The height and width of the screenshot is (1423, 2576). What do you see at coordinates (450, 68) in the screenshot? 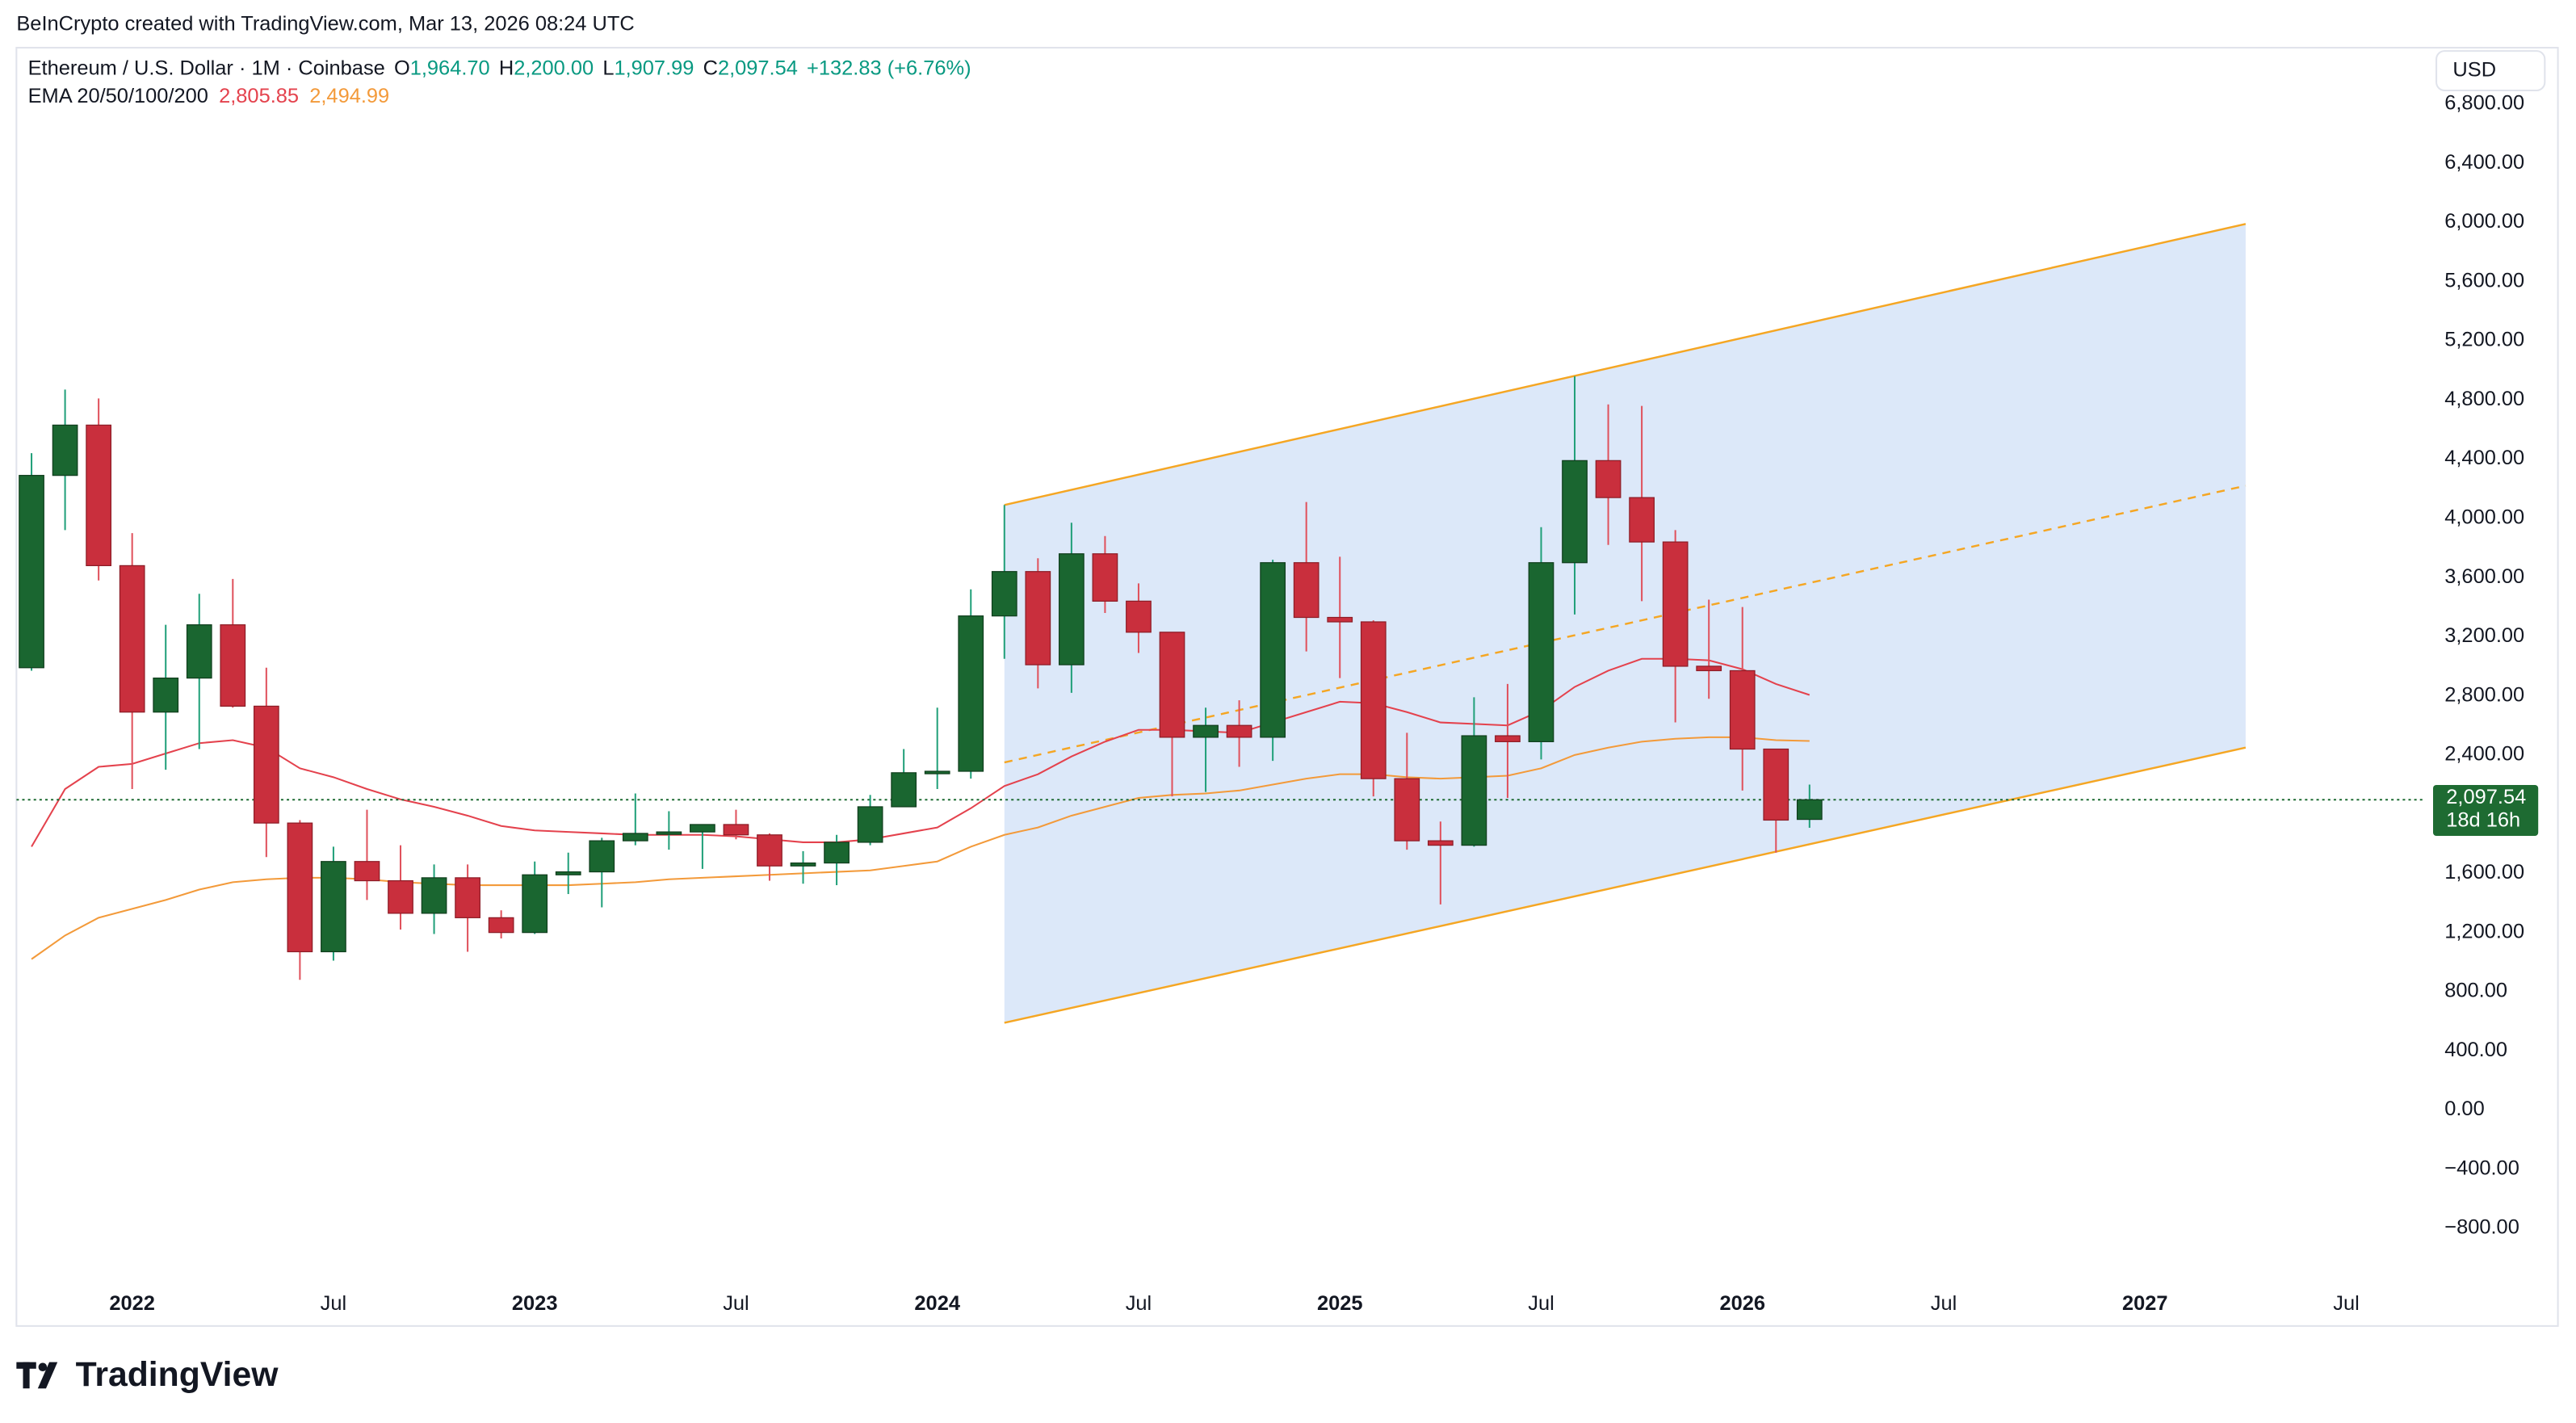
I see `ohlc-value: 1,964.70` at bounding box center [450, 68].